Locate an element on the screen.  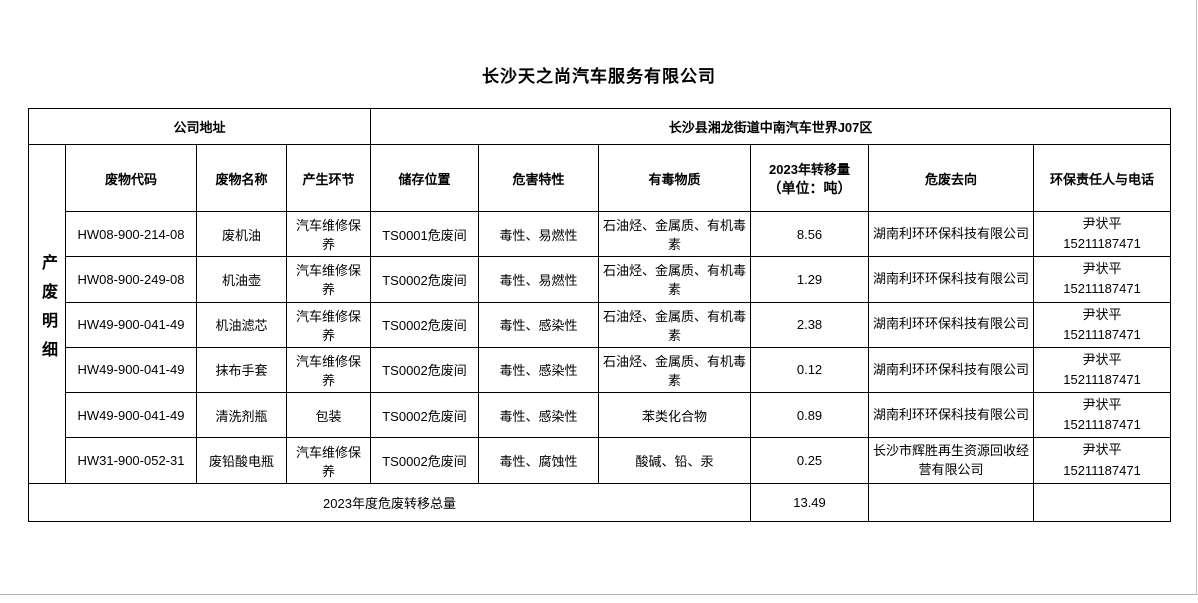
cell-empty-contact is located at coordinates (1102, 502).